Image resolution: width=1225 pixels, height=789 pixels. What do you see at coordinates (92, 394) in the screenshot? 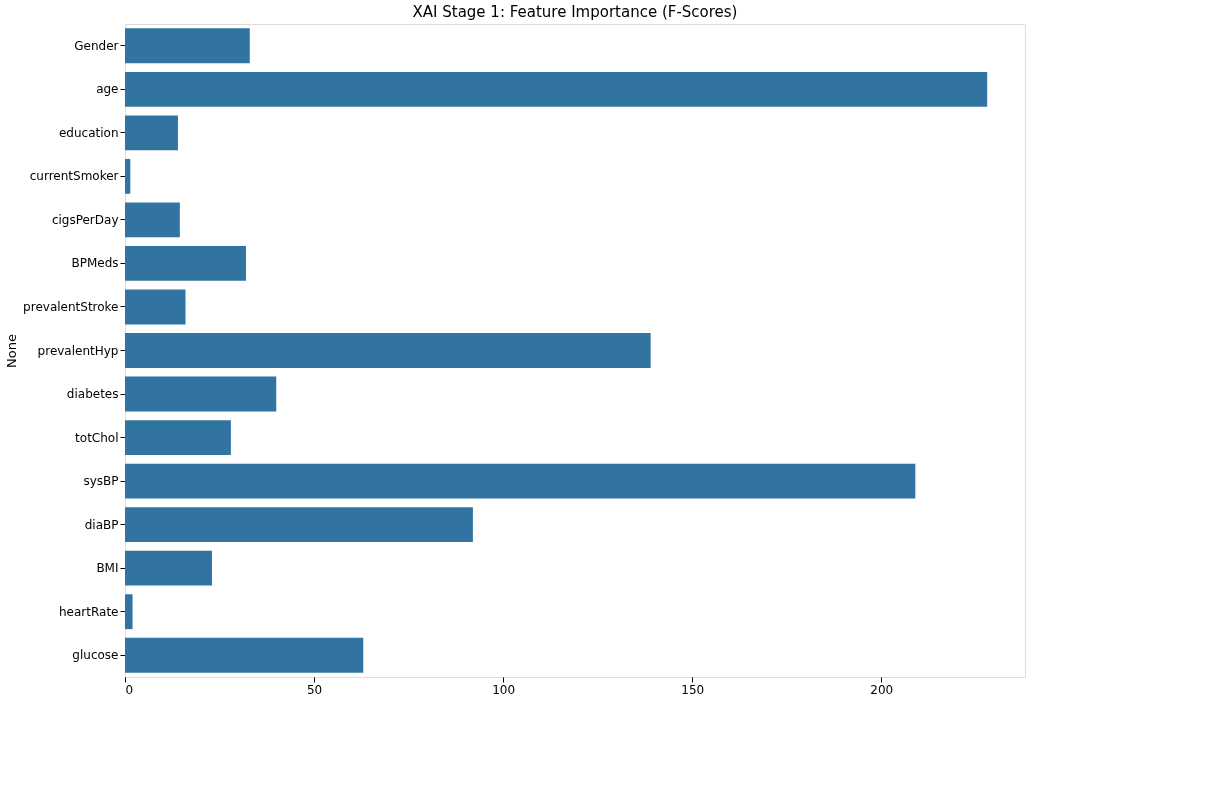
I see `y-tick-label: diabetes` at bounding box center [92, 394].